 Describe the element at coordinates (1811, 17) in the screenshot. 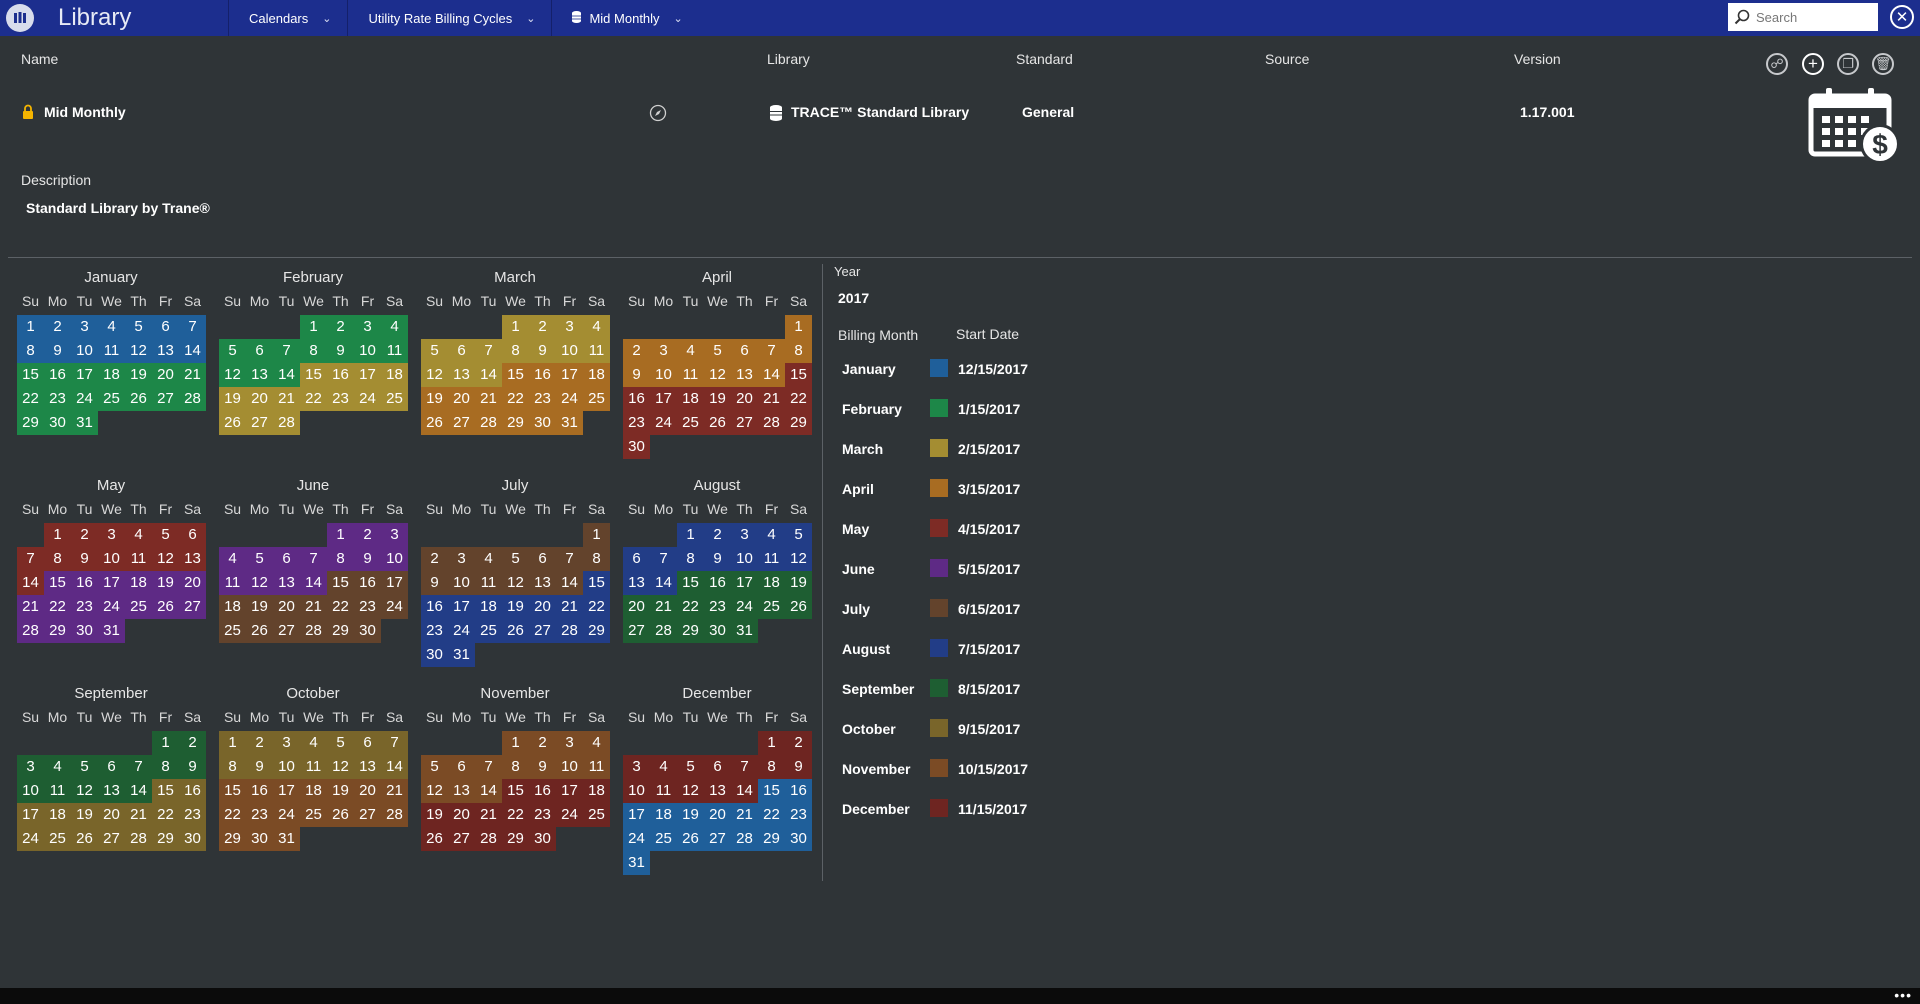

I see `search-input` at that location.